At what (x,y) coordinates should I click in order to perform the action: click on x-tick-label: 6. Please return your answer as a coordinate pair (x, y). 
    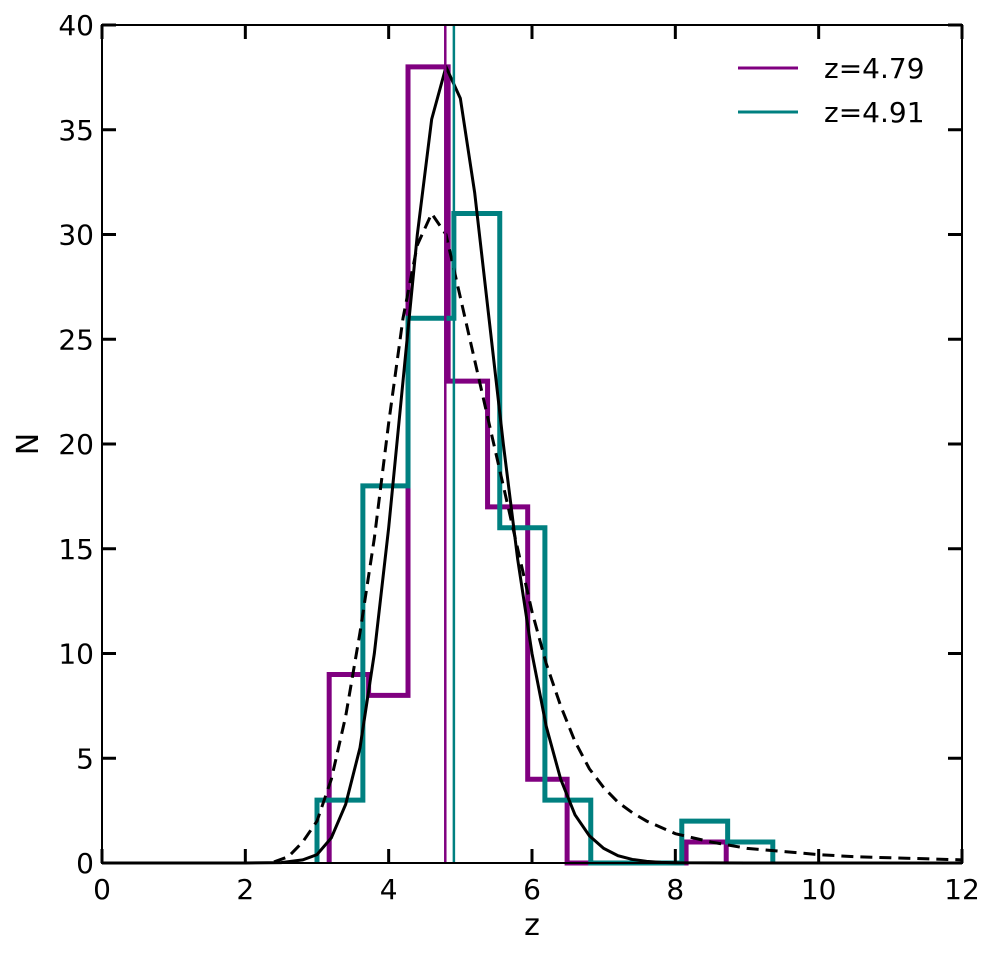
    Looking at the image, I should click on (532, 889).